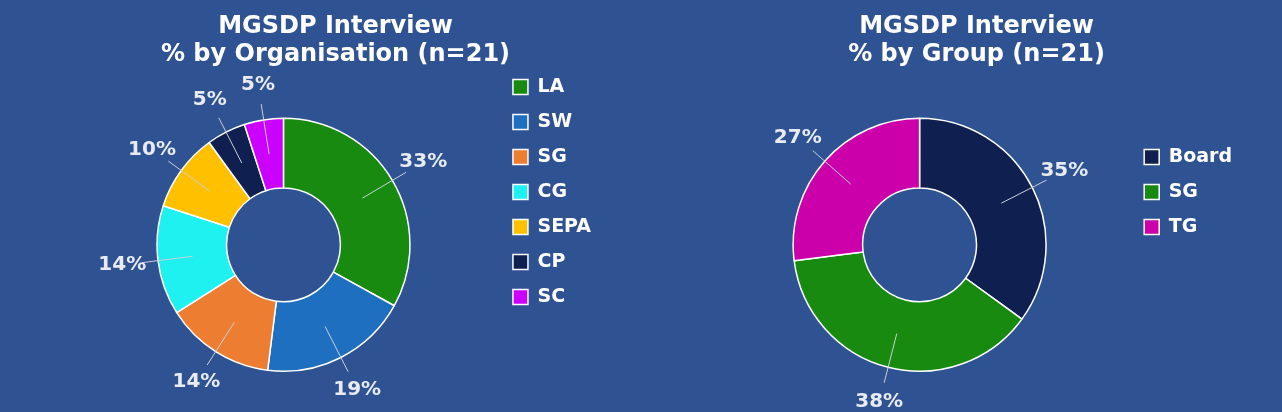  I want to click on chart-title: MGSDP Interview % by Organisation (n=21), so click(335, 39).